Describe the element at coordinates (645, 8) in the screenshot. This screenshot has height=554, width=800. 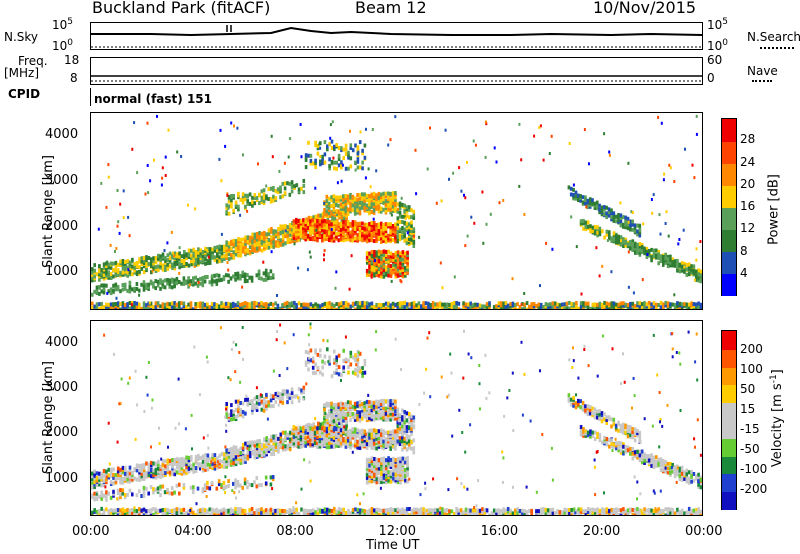
I see `date-label: 10/Nov/2015` at that location.